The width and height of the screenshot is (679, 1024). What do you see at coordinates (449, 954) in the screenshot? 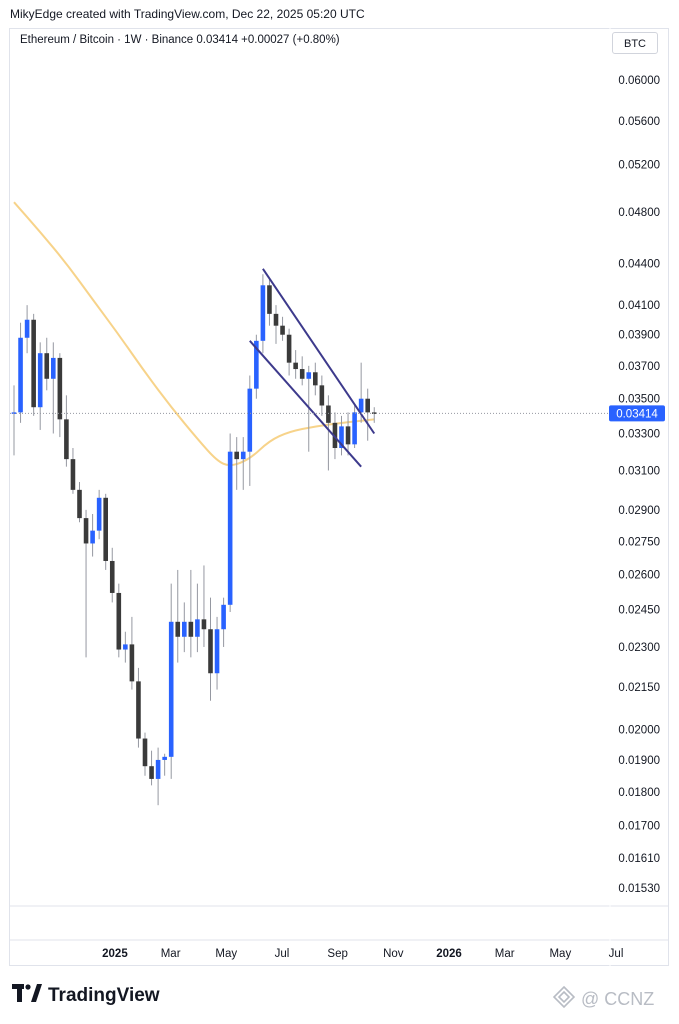
I see `time-tick-label: 2026` at bounding box center [449, 954].